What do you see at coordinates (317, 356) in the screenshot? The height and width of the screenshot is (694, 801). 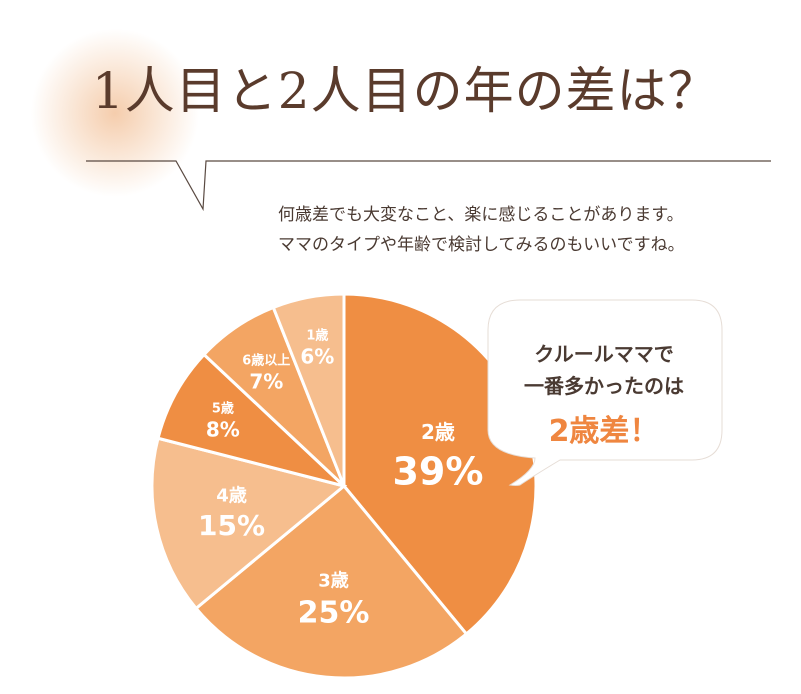 I see `slice-value-6: 6%` at bounding box center [317, 356].